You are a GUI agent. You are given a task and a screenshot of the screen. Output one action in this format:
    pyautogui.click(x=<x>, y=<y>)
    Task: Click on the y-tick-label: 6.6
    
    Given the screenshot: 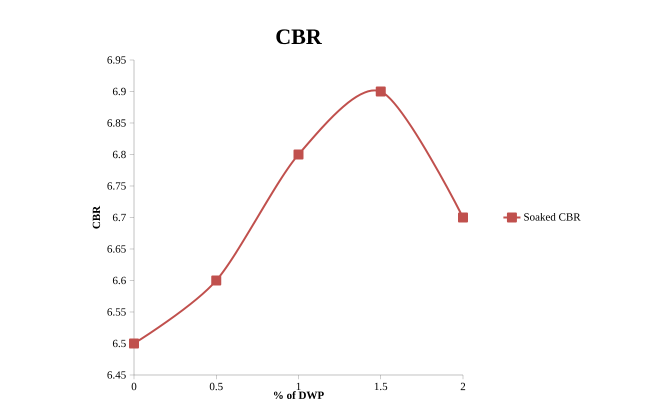 What is the action you would take?
    pyautogui.click(x=119, y=280)
    